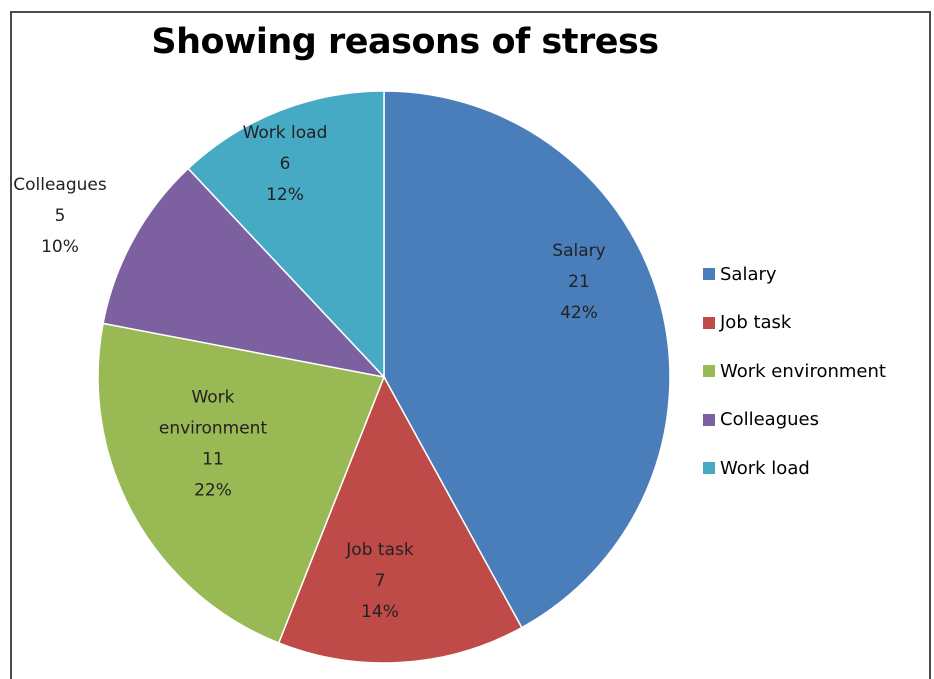 The image size is (934, 679). I want to click on slice-label-line: 11, so click(213, 460).